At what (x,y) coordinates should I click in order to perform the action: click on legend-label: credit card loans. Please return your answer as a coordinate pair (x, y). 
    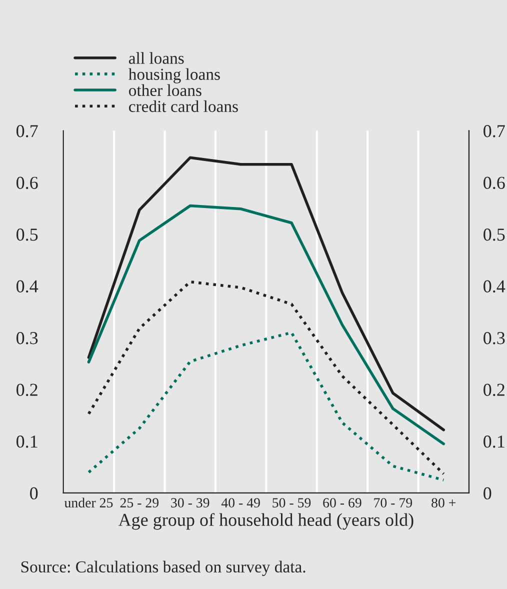
    Looking at the image, I should click on (183, 106).